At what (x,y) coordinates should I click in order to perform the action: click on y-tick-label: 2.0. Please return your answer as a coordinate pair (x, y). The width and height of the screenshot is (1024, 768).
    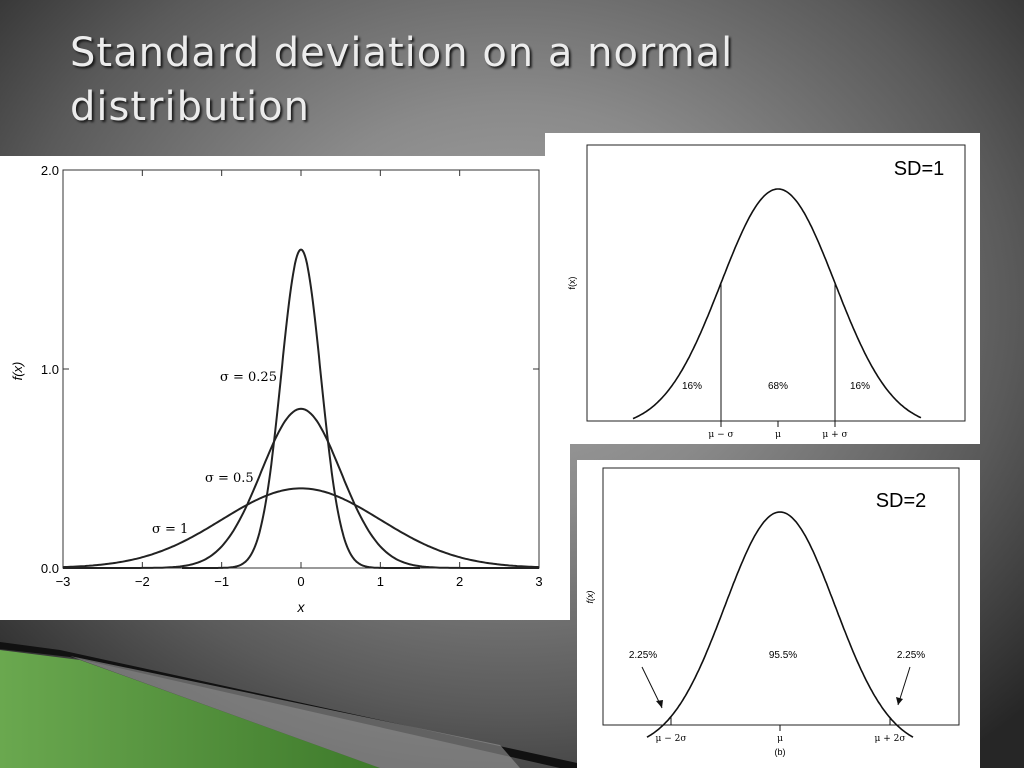
    Looking at the image, I should click on (50, 170).